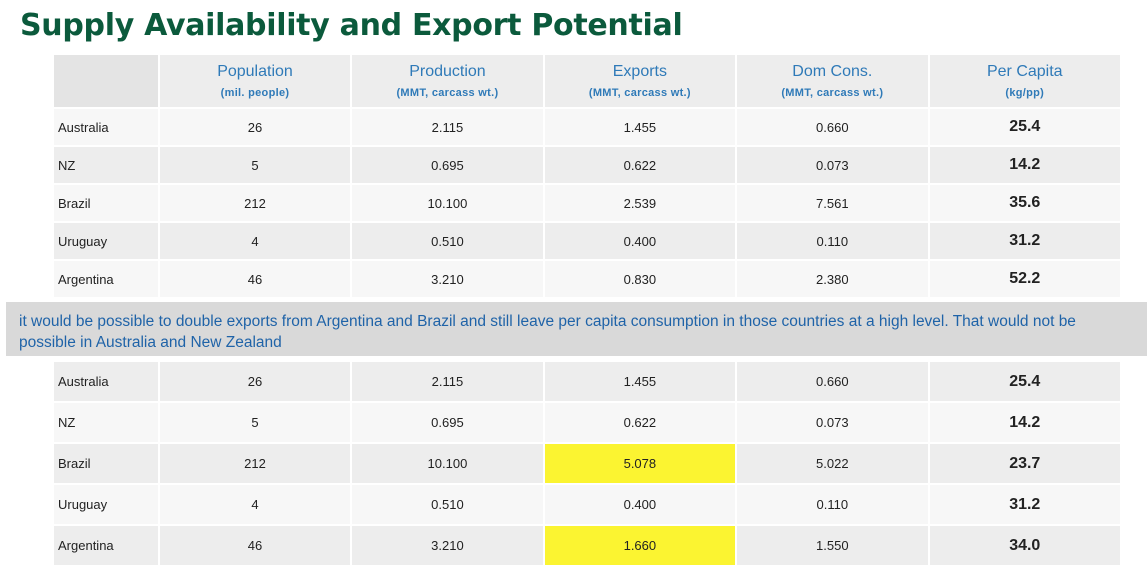  Describe the element at coordinates (1024, 463) in the screenshot. I see `per-capita-cell: 23.7` at that location.